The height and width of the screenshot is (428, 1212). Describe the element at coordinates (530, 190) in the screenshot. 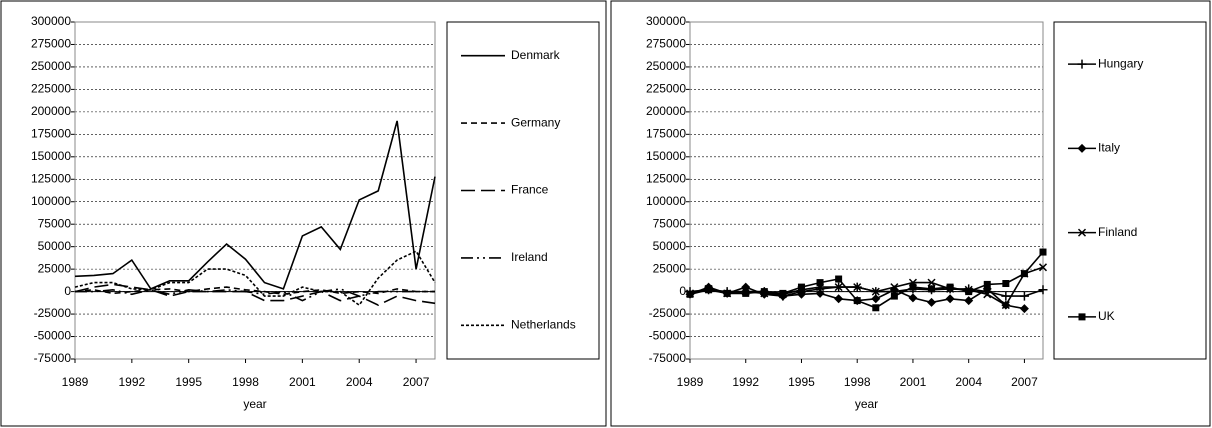

I see `legend-label: France` at that location.